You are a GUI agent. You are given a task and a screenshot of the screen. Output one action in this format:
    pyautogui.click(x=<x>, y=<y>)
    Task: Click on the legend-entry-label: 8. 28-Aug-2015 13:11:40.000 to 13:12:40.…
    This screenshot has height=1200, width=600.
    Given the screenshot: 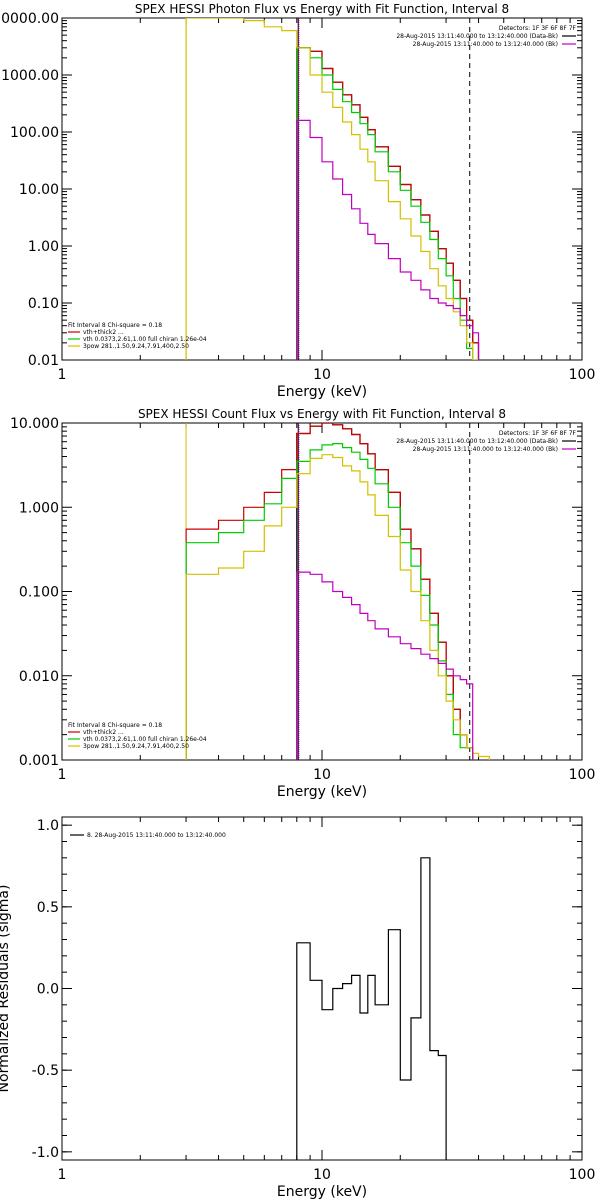 What is the action you would take?
    pyautogui.click(x=156, y=835)
    